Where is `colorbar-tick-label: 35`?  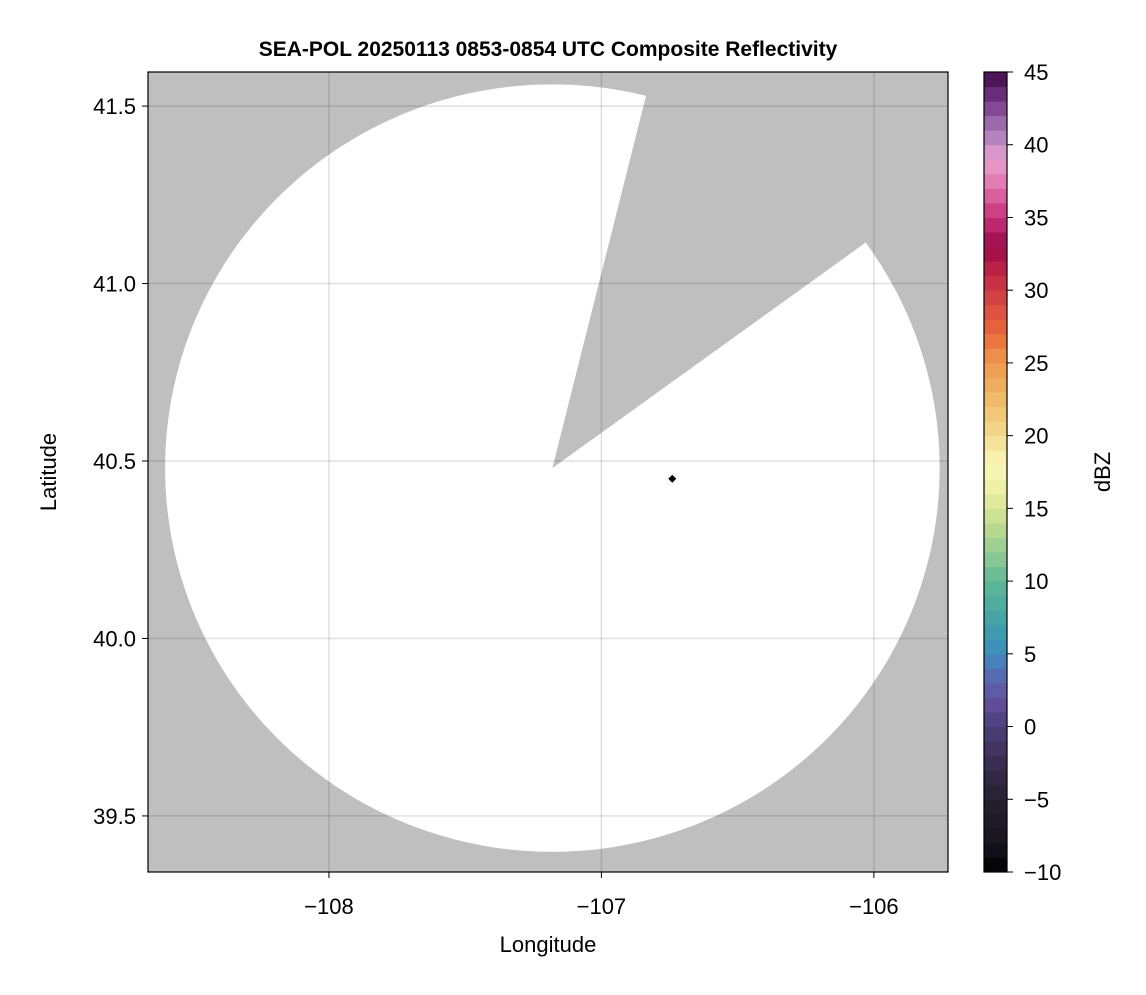
colorbar-tick-label: 35 is located at coordinates (1036, 217).